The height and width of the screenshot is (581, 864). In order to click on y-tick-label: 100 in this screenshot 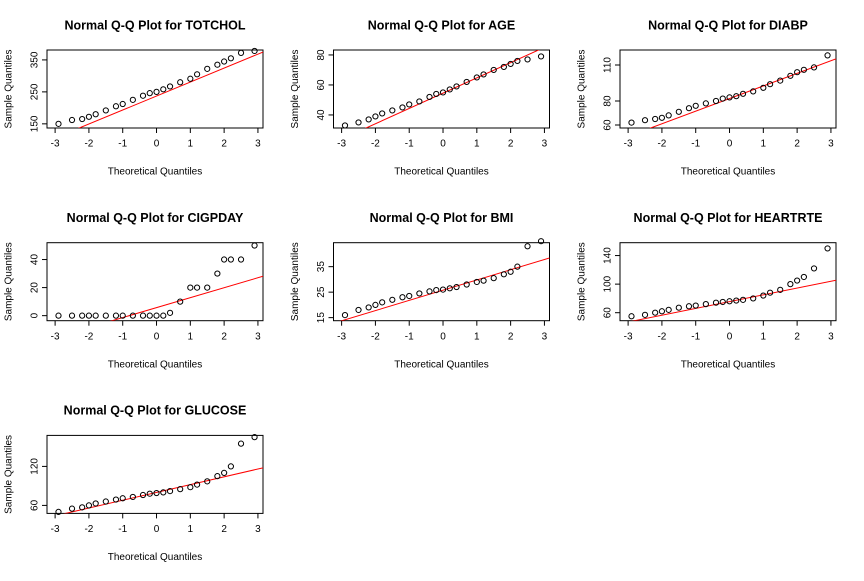, I will do `click(608, 283)`.